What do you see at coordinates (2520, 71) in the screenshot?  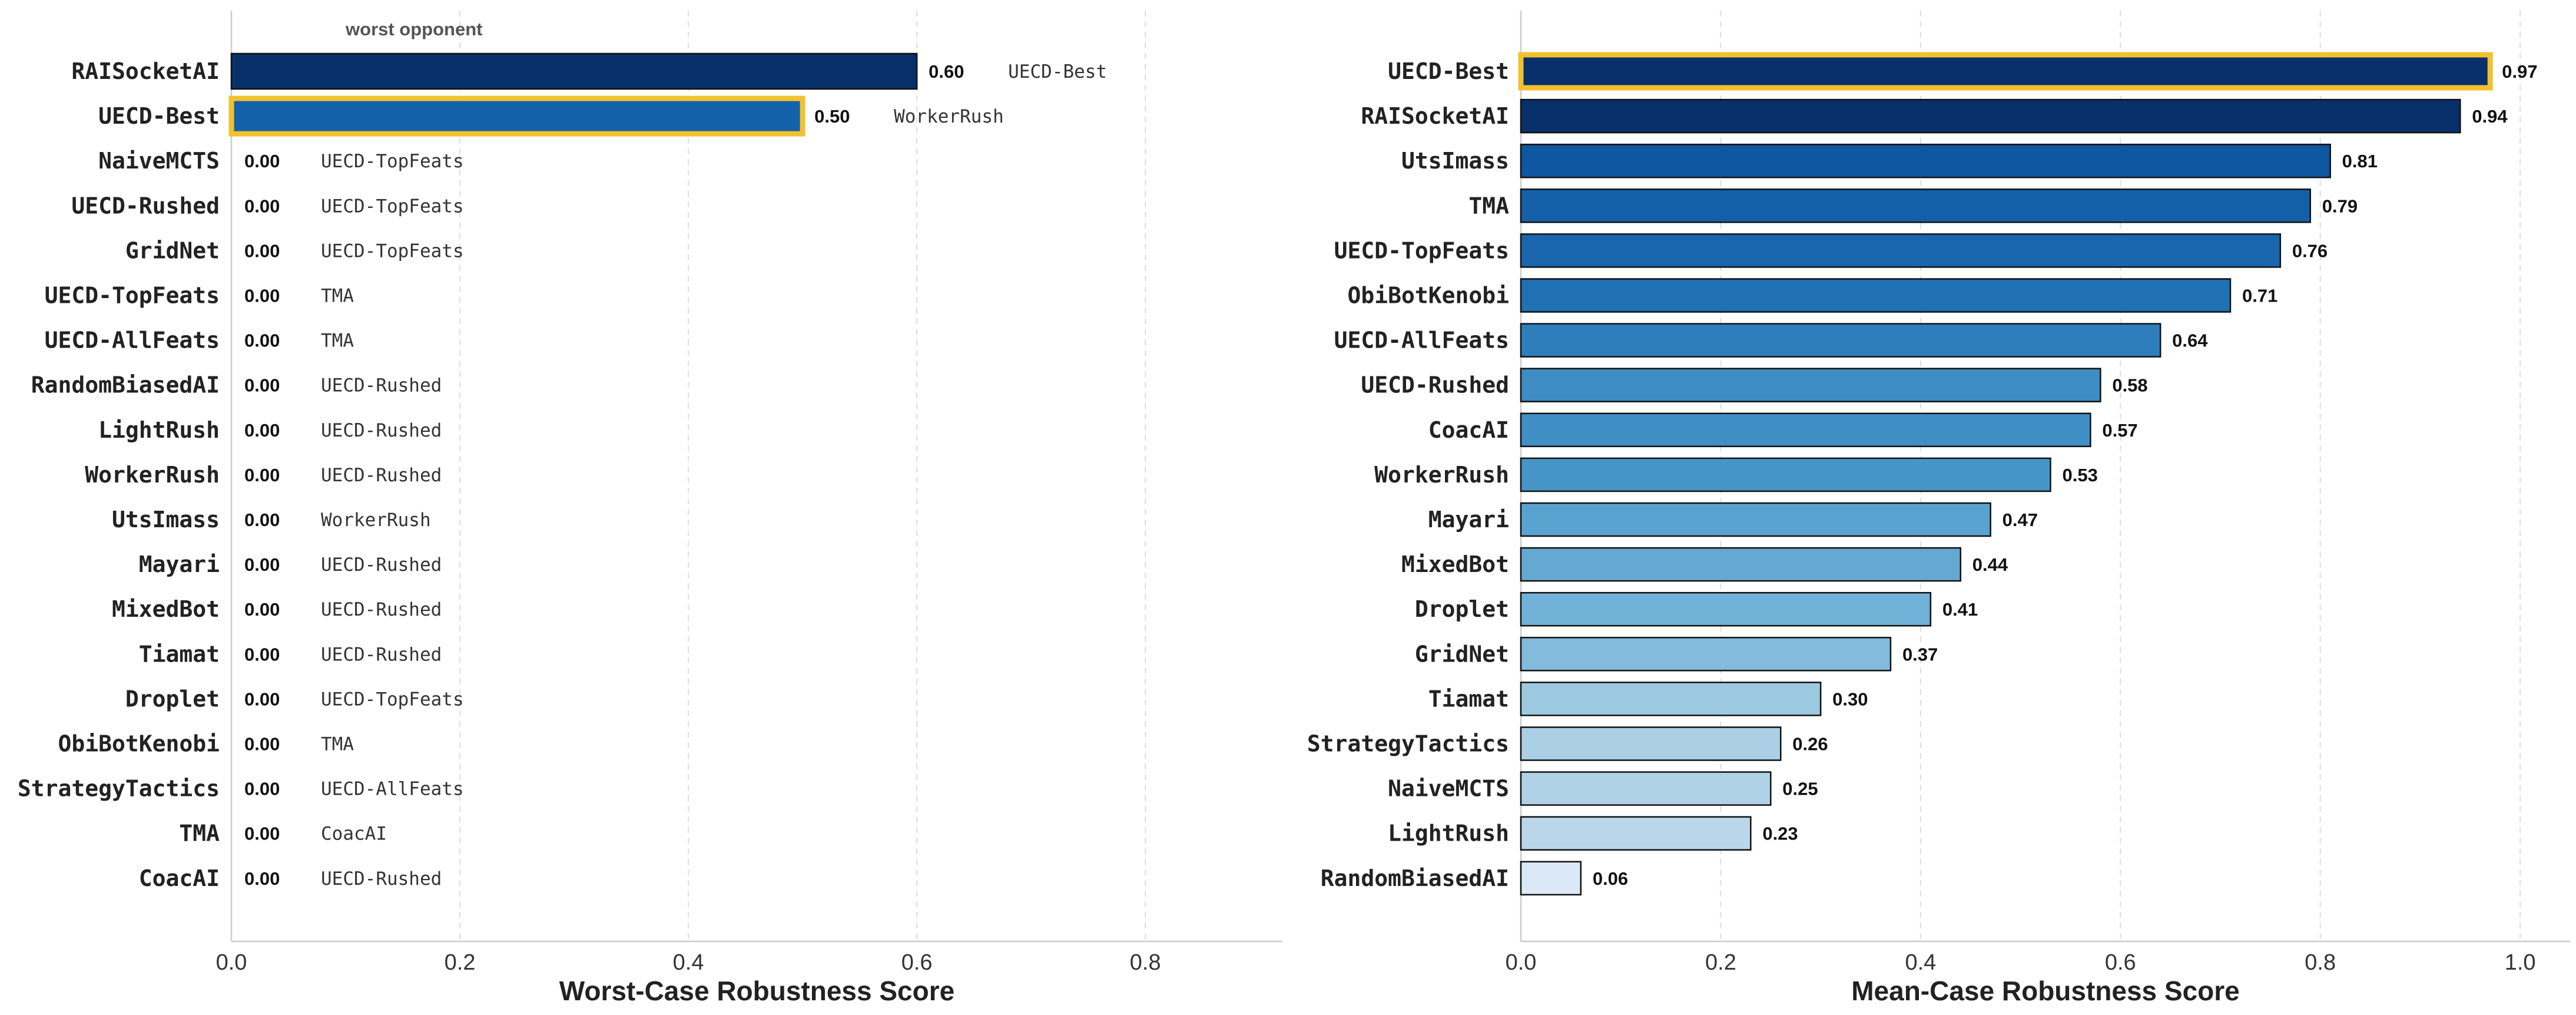 I see `value-label: 0.97` at bounding box center [2520, 71].